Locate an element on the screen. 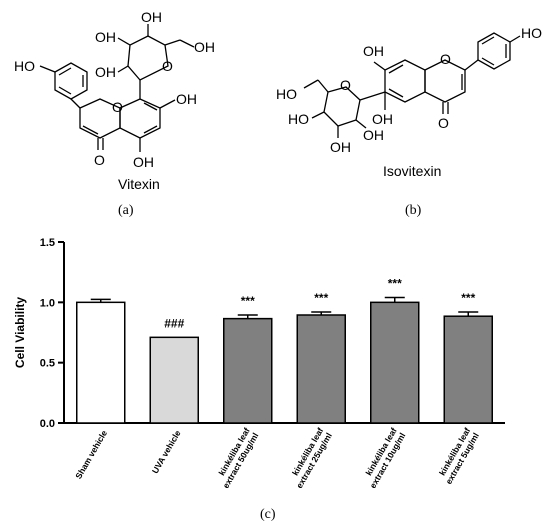 The width and height of the screenshot is (550, 524). x-tick-label-line: UVA vehicle is located at coordinates (166, 451).